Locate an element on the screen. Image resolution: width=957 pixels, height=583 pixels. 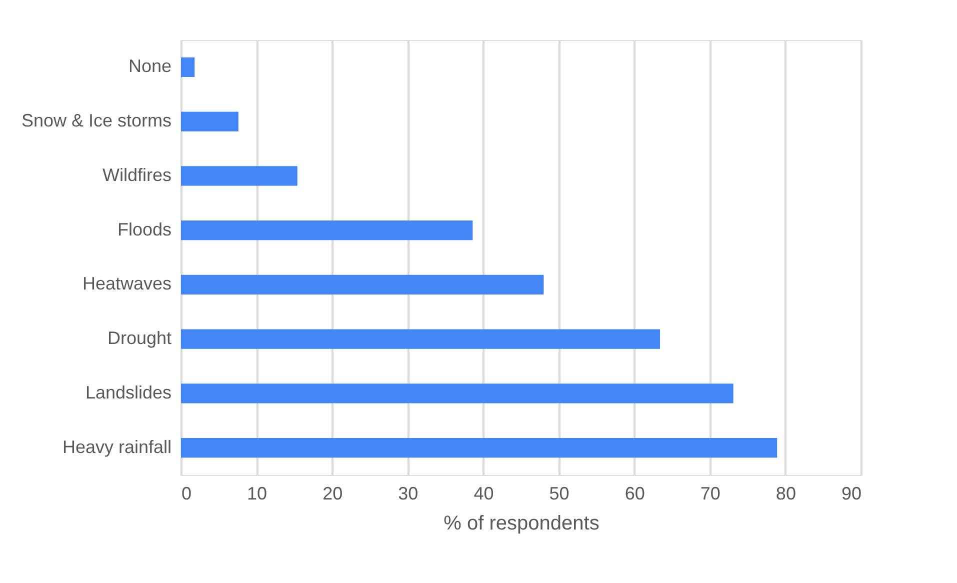
x-axis-title: % of respondents is located at coordinates (522, 523).